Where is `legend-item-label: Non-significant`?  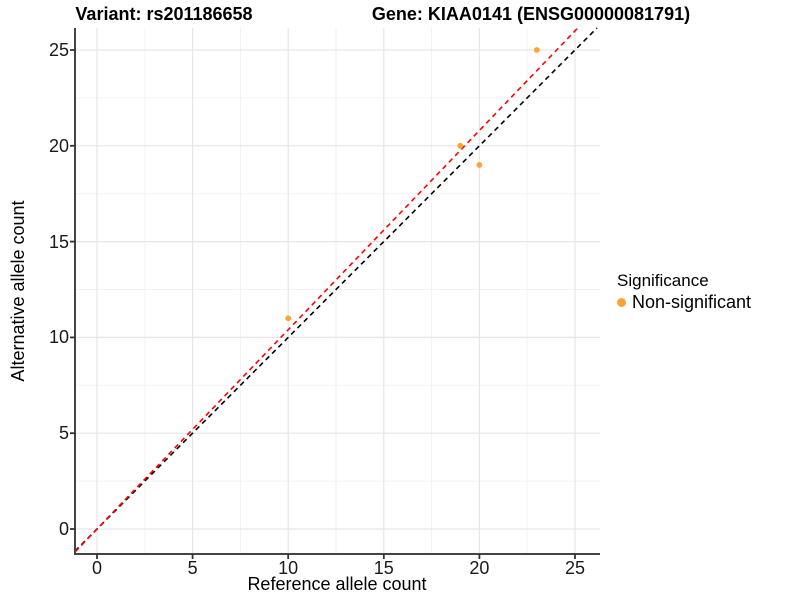 legend-item-label: Non-significant is located at coordinates (692, 302).